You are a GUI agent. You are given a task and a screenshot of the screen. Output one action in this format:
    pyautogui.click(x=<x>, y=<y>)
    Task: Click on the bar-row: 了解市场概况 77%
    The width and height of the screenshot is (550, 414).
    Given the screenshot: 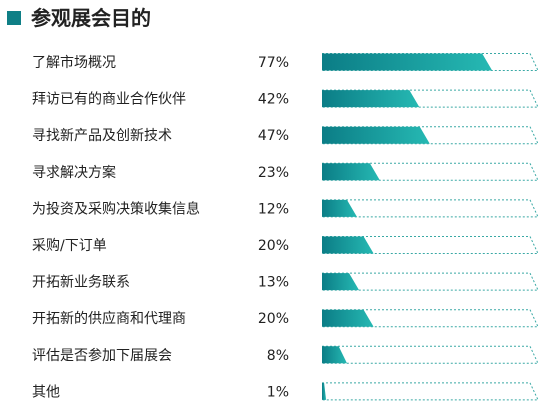 What is the action you would take?
    pyautogui.click(x=285, y=62)
    